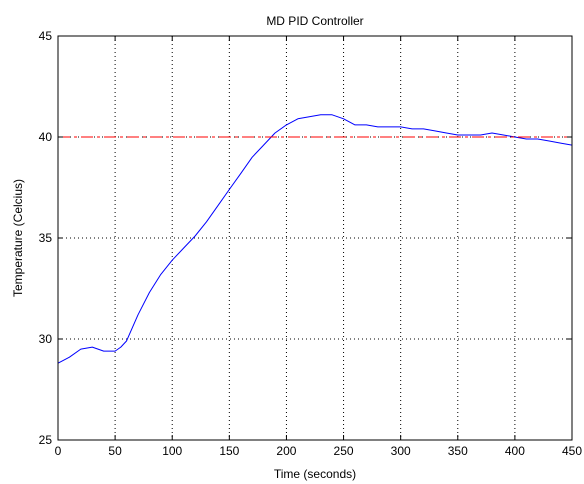 The image size is (584, 484). What do you see at coordinates (515, 451) in the screenshot?
I see `x-tick-label: 400` at bounding box center [515, 451].